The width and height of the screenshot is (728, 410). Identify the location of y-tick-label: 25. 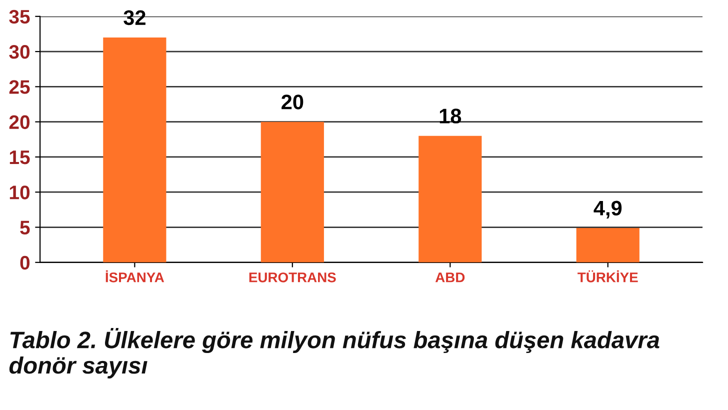
(19, 87).